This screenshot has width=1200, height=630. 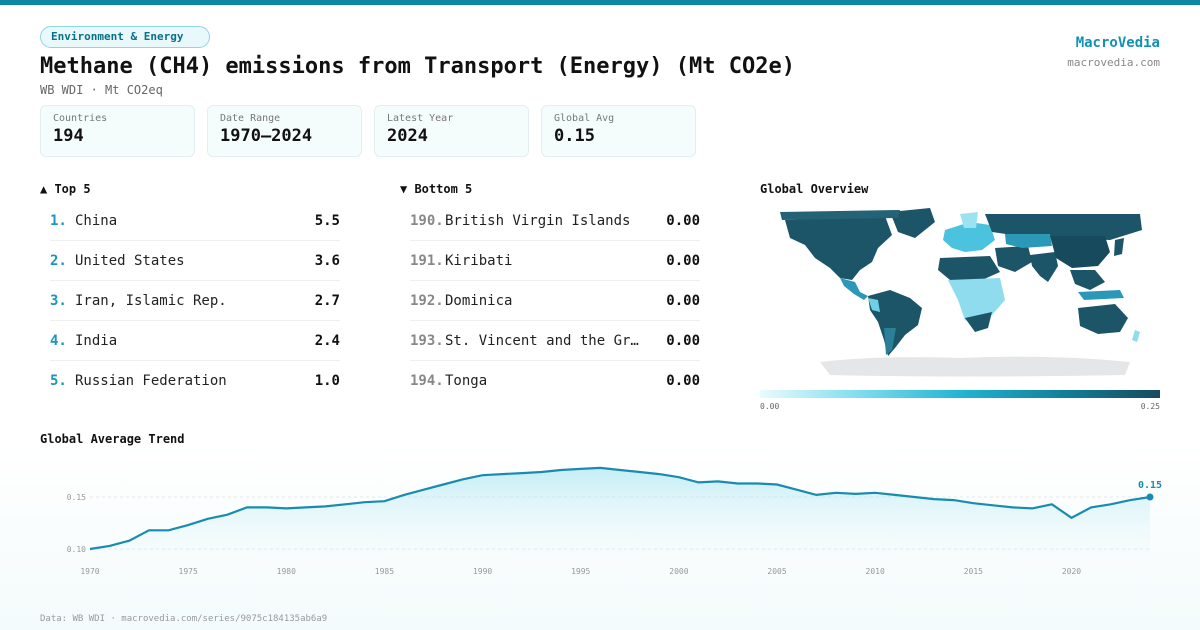 I want to click on stat-card-date-range: Date Range 1970–2024, so click(x=284, y=131).